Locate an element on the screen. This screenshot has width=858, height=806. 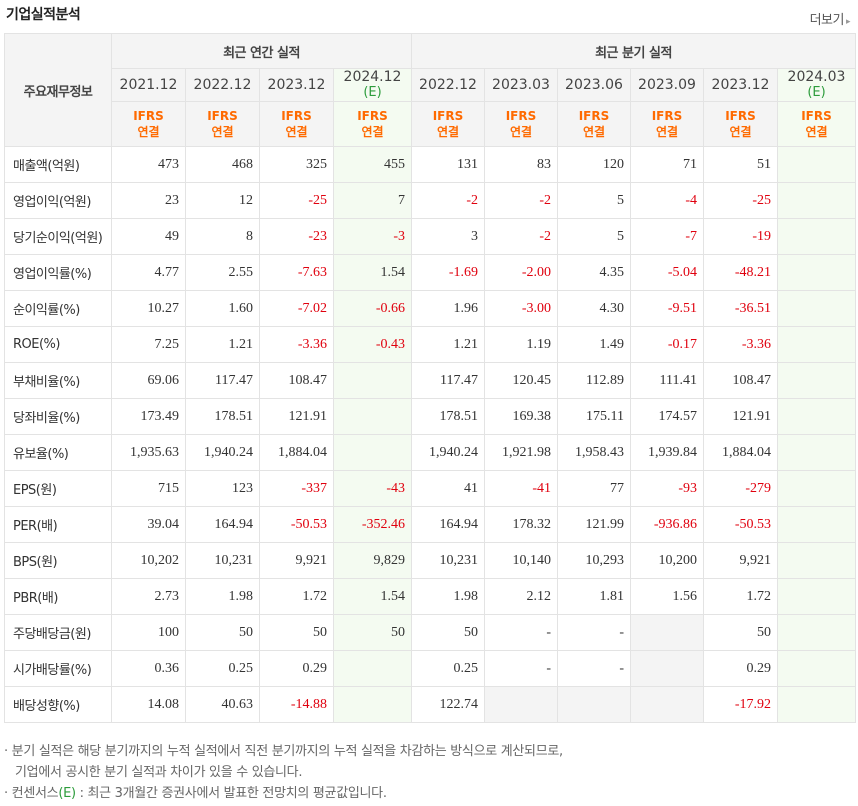
value-cell: 5 is located at coordinates (594, 201).